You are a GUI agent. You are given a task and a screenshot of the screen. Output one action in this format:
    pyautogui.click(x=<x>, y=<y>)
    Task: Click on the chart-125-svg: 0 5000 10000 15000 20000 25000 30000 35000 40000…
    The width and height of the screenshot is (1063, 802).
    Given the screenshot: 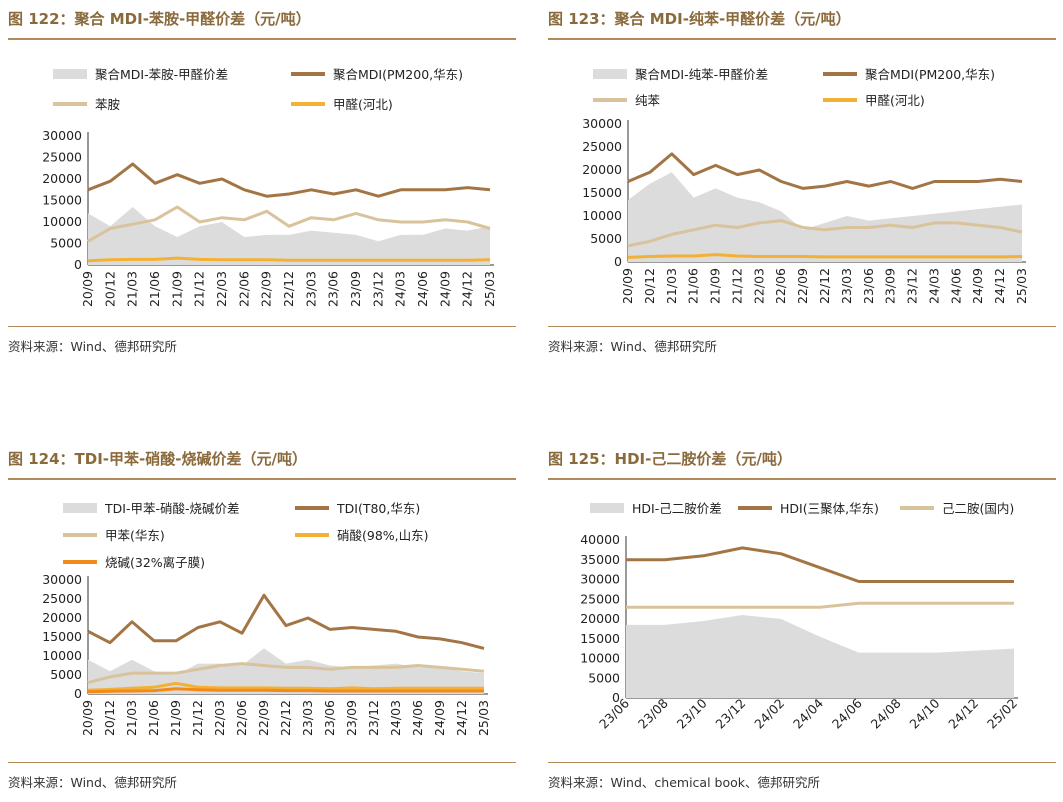 What is the action you would take?
    pyautogui.click(x=800, y=632)
    